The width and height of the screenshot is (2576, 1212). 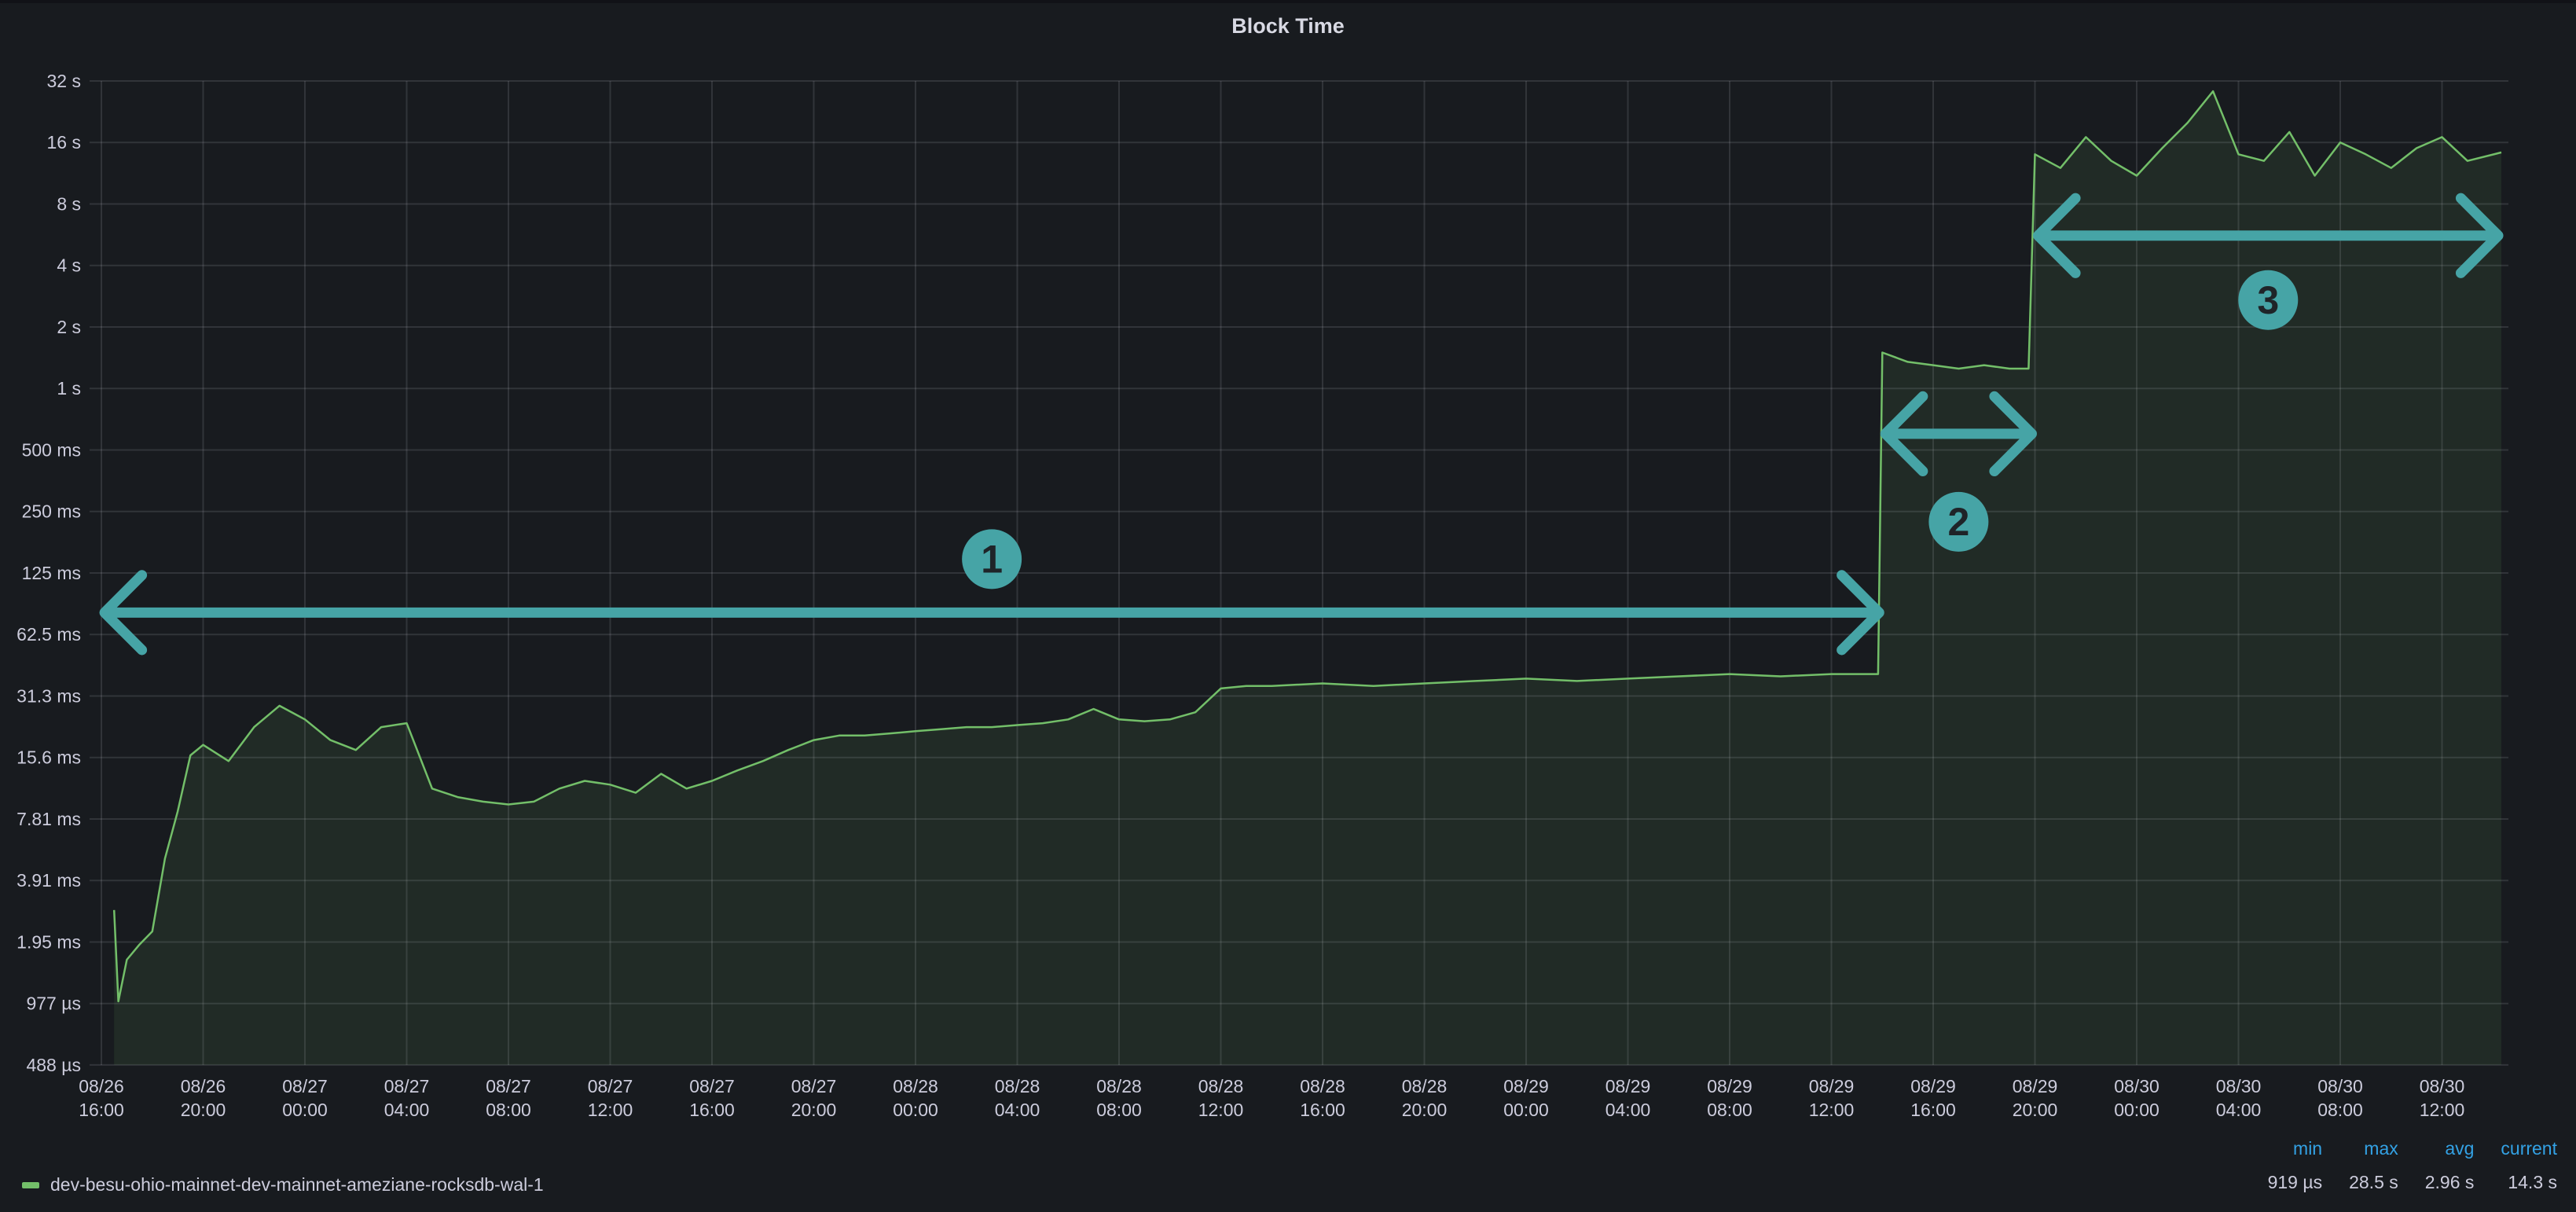 What do you see at coordinates (69, 203) in the screenshot?
I see `y-tick-label: 8 s` at bounding box center [69, 203].